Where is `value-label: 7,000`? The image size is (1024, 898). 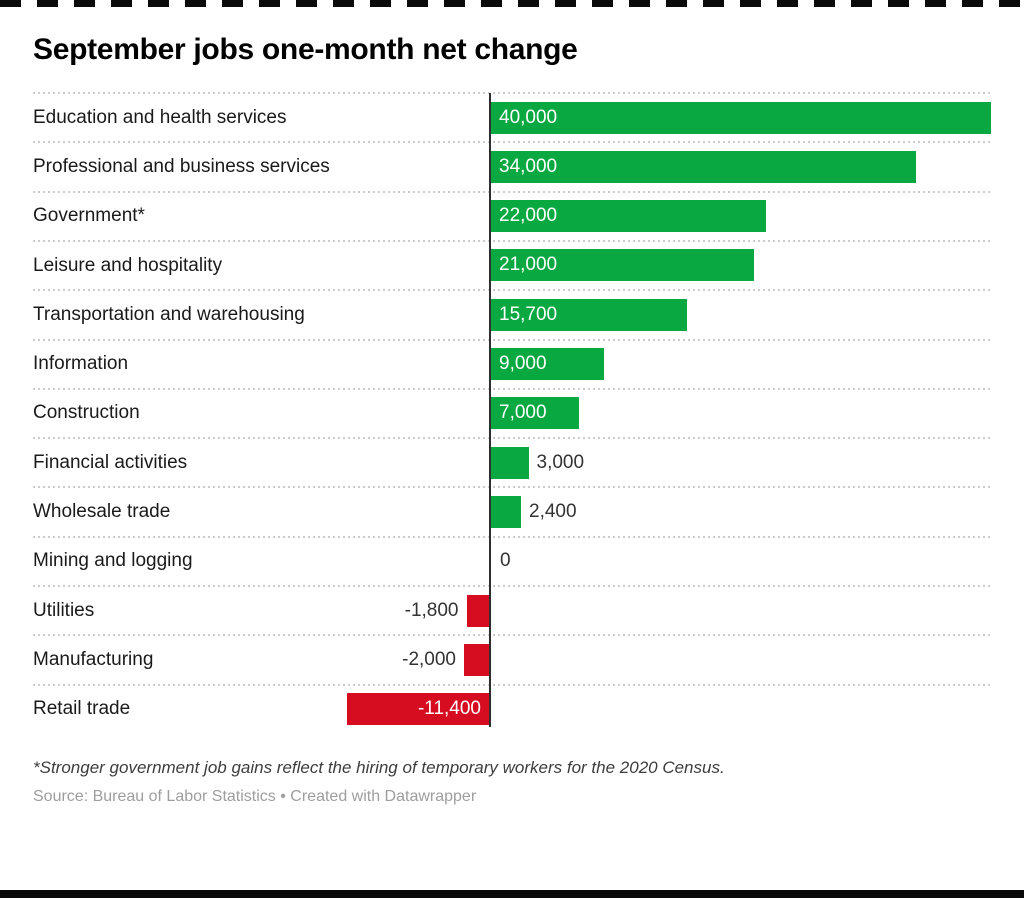
value-label: 7,000 is located at coordinates (523, 413).